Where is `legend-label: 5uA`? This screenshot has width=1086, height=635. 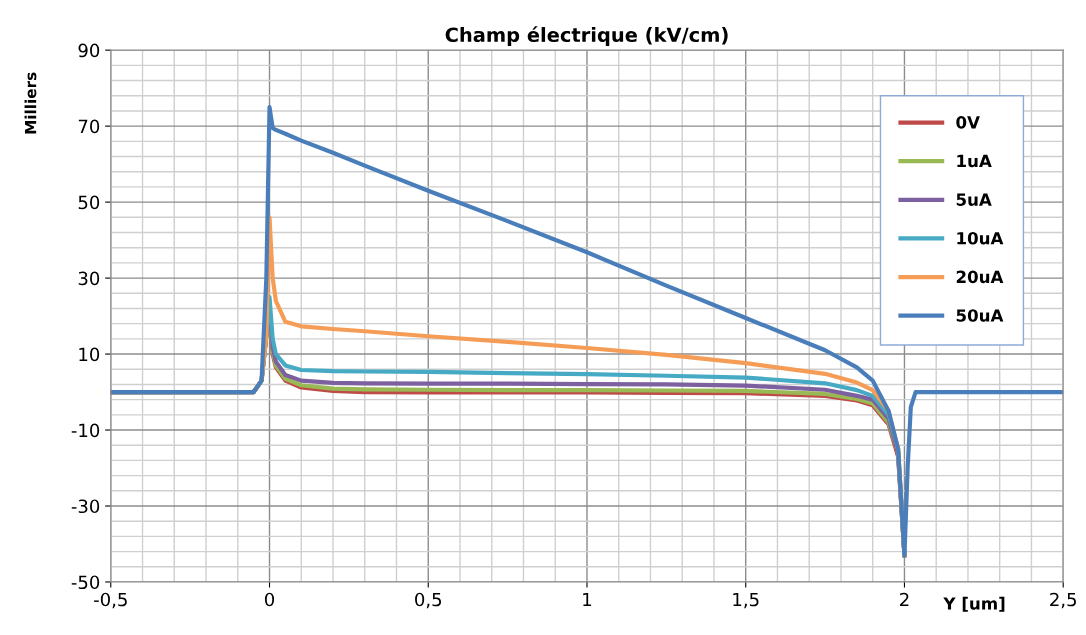 legend-label: 5uA is located at coordinates (974, 199).